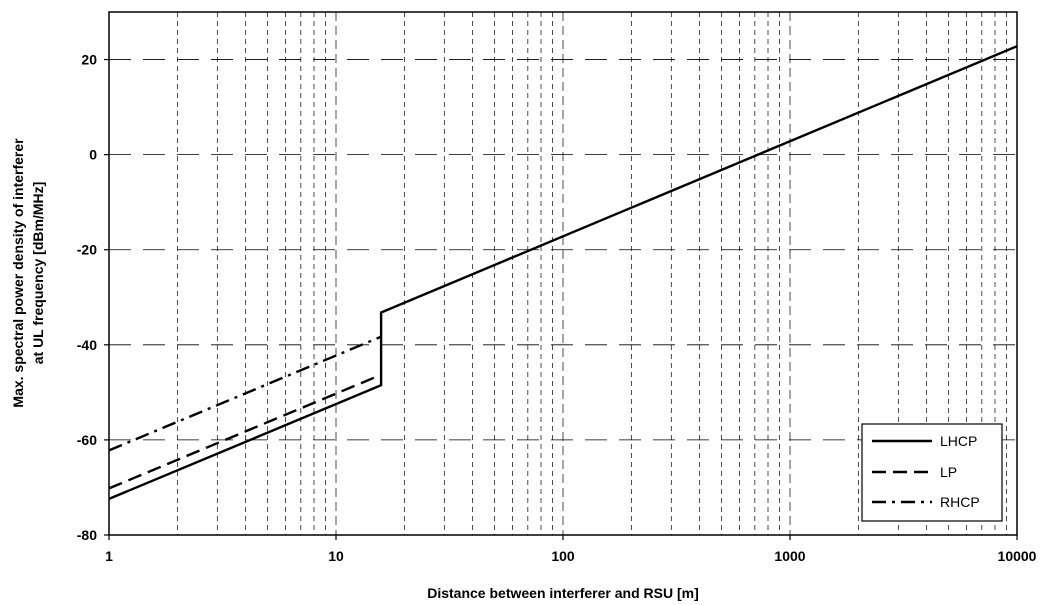 This screenshot has height=605, width=1042. I want to click on x-tick-label: 10000, so click(1017, 556).